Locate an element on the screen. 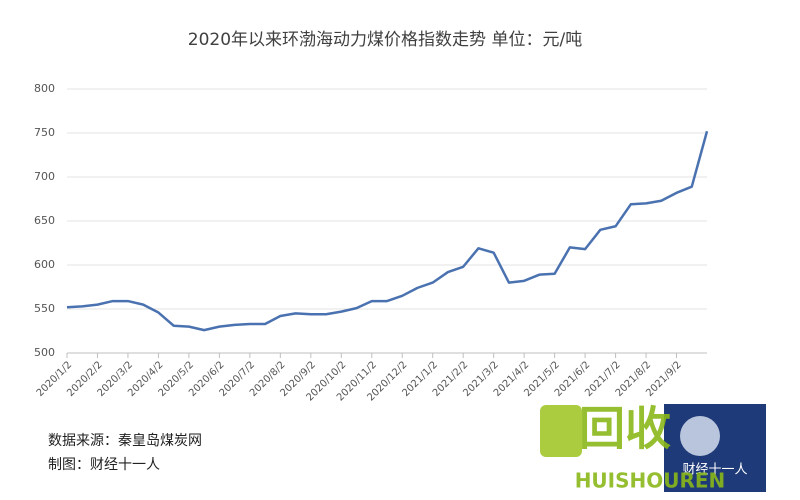 This screenshot has width=800, height=500. y-tick-label: 500 is located at coordinates (44, 352).